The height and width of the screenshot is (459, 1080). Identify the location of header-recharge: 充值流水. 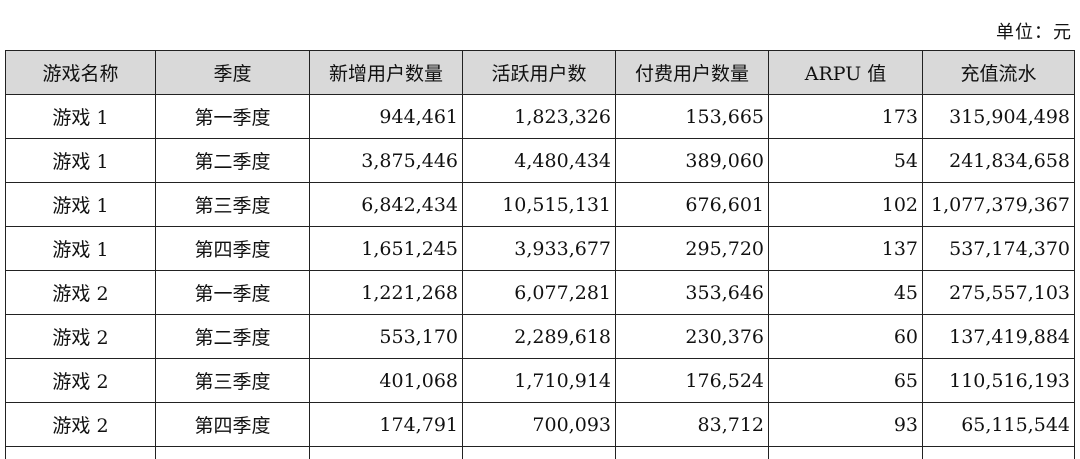
(998, 72).